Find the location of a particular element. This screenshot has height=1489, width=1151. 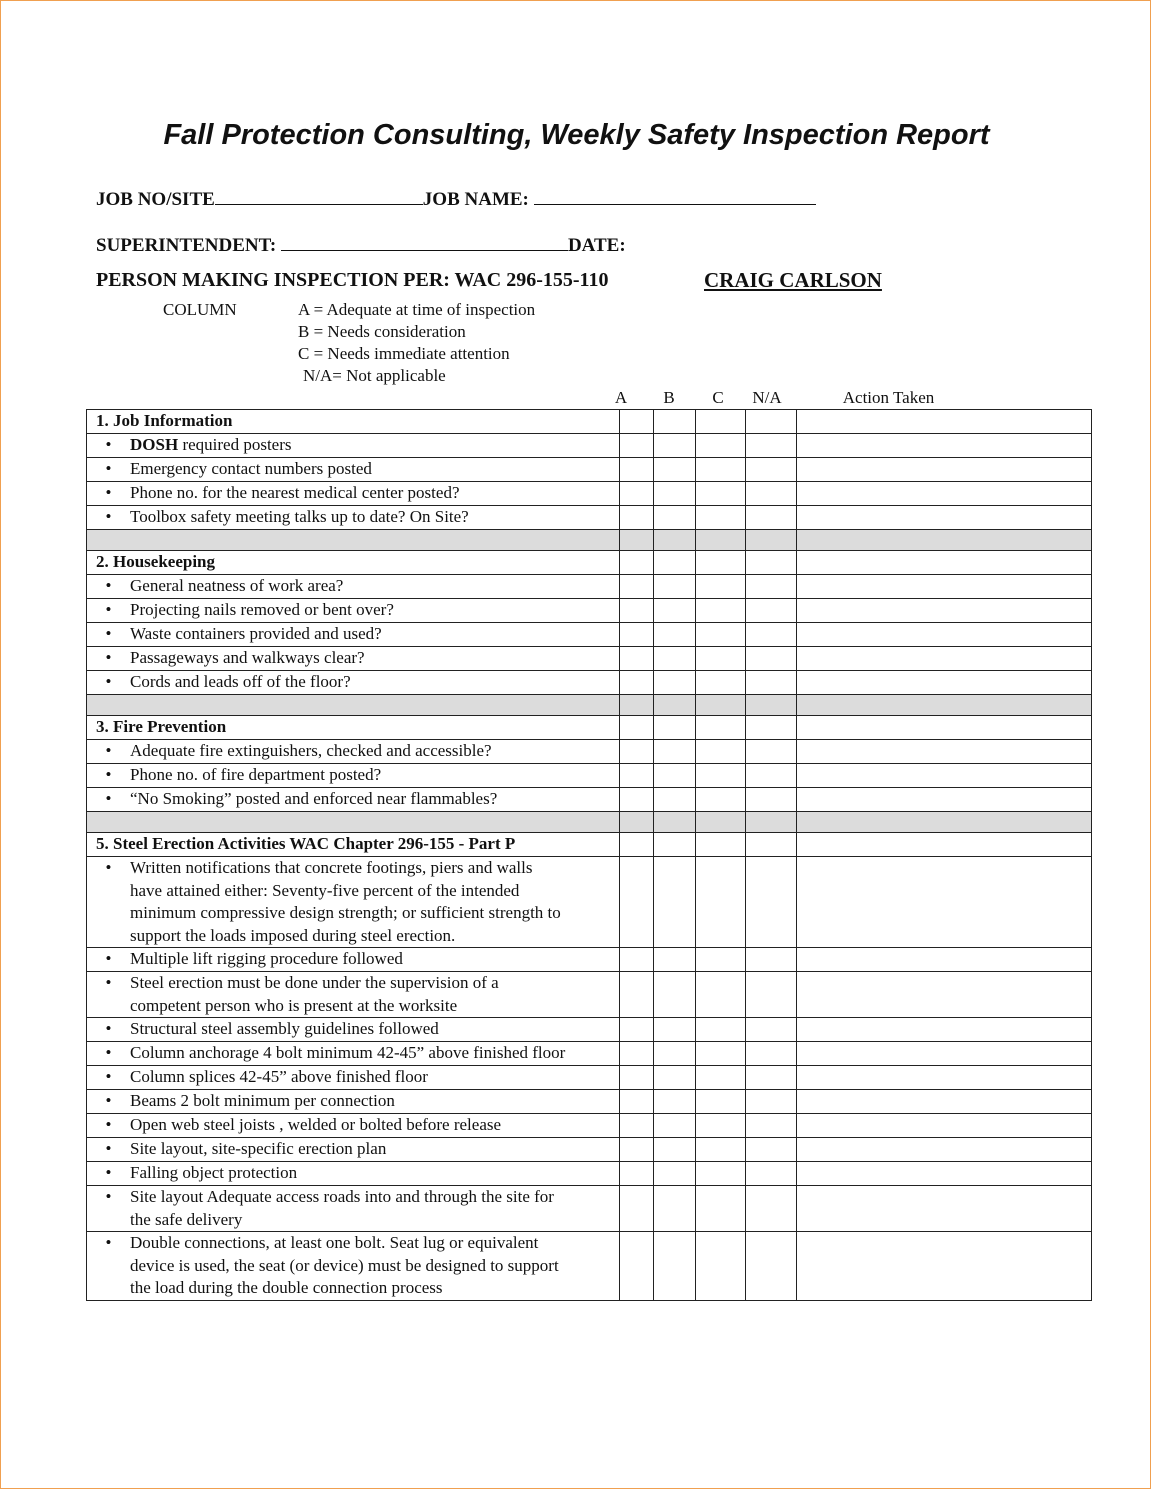

job-no-field is located at coordinates (318, 195).